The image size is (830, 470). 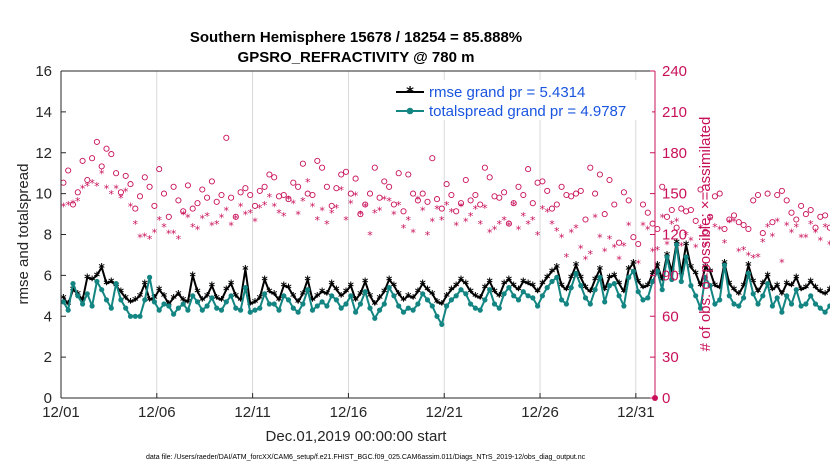 I want to click on chart-subtitle: GPSRO_REFRACTIVITY @ 780 m, so click(x=356, y=57).